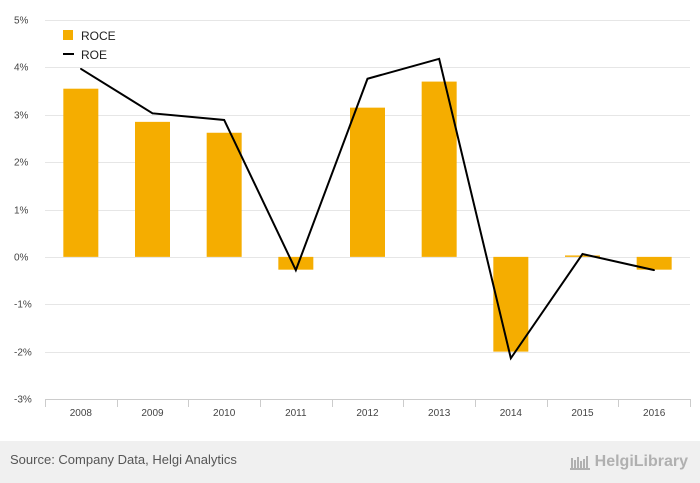 Image resolution: width=700 pixels, height=483 pixels. Describe the element at coordinates (367, 182) in the screenshot. I see `roce-bar-2012` at that location.